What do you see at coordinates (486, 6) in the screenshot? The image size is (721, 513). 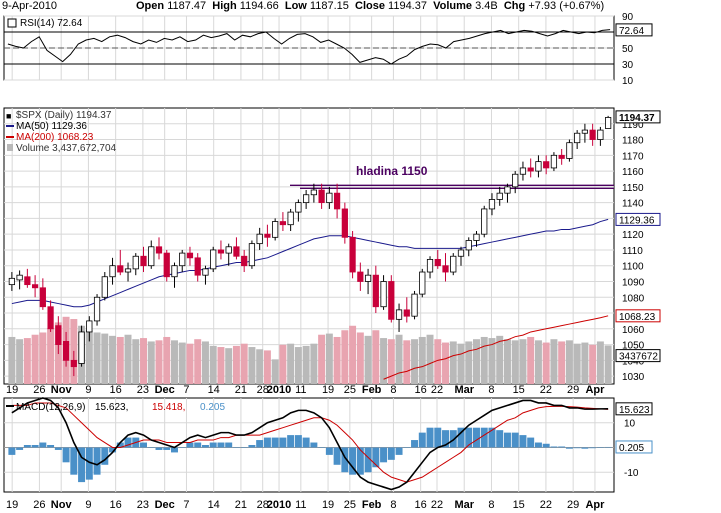 I see `volume-value: 3.4B` at bounding box center [486, 6].